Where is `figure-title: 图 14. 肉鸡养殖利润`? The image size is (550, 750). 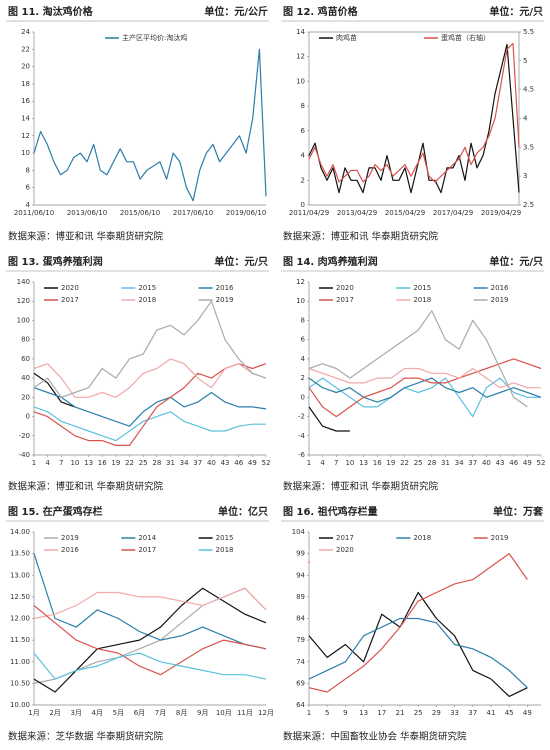
figure-title: 图 14. 肉鸡养殖利润 is located at coordinates (330, 261).